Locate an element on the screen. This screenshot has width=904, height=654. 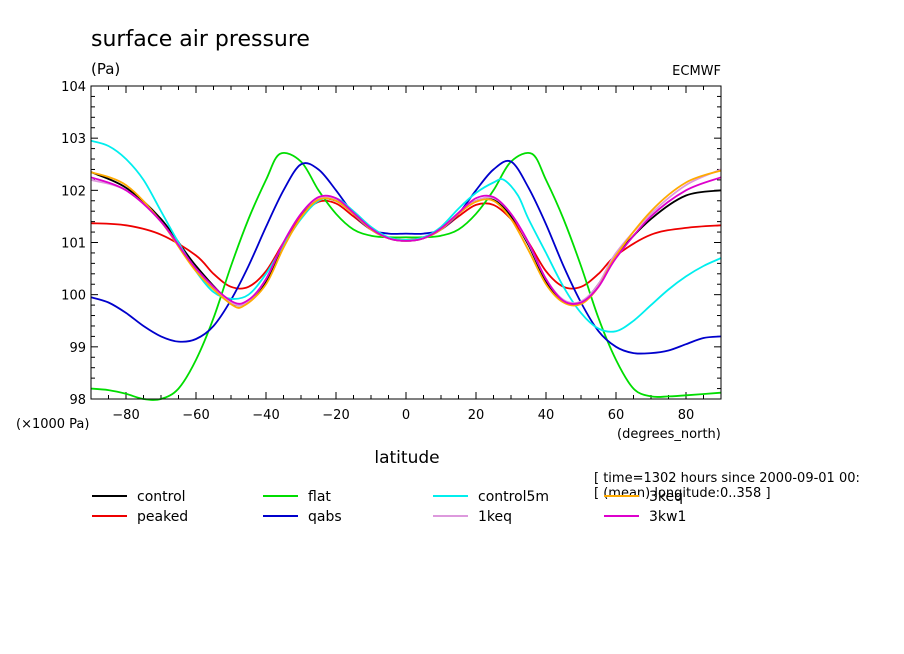
y-tick-label: 100 is located at coordinates (73, 296).